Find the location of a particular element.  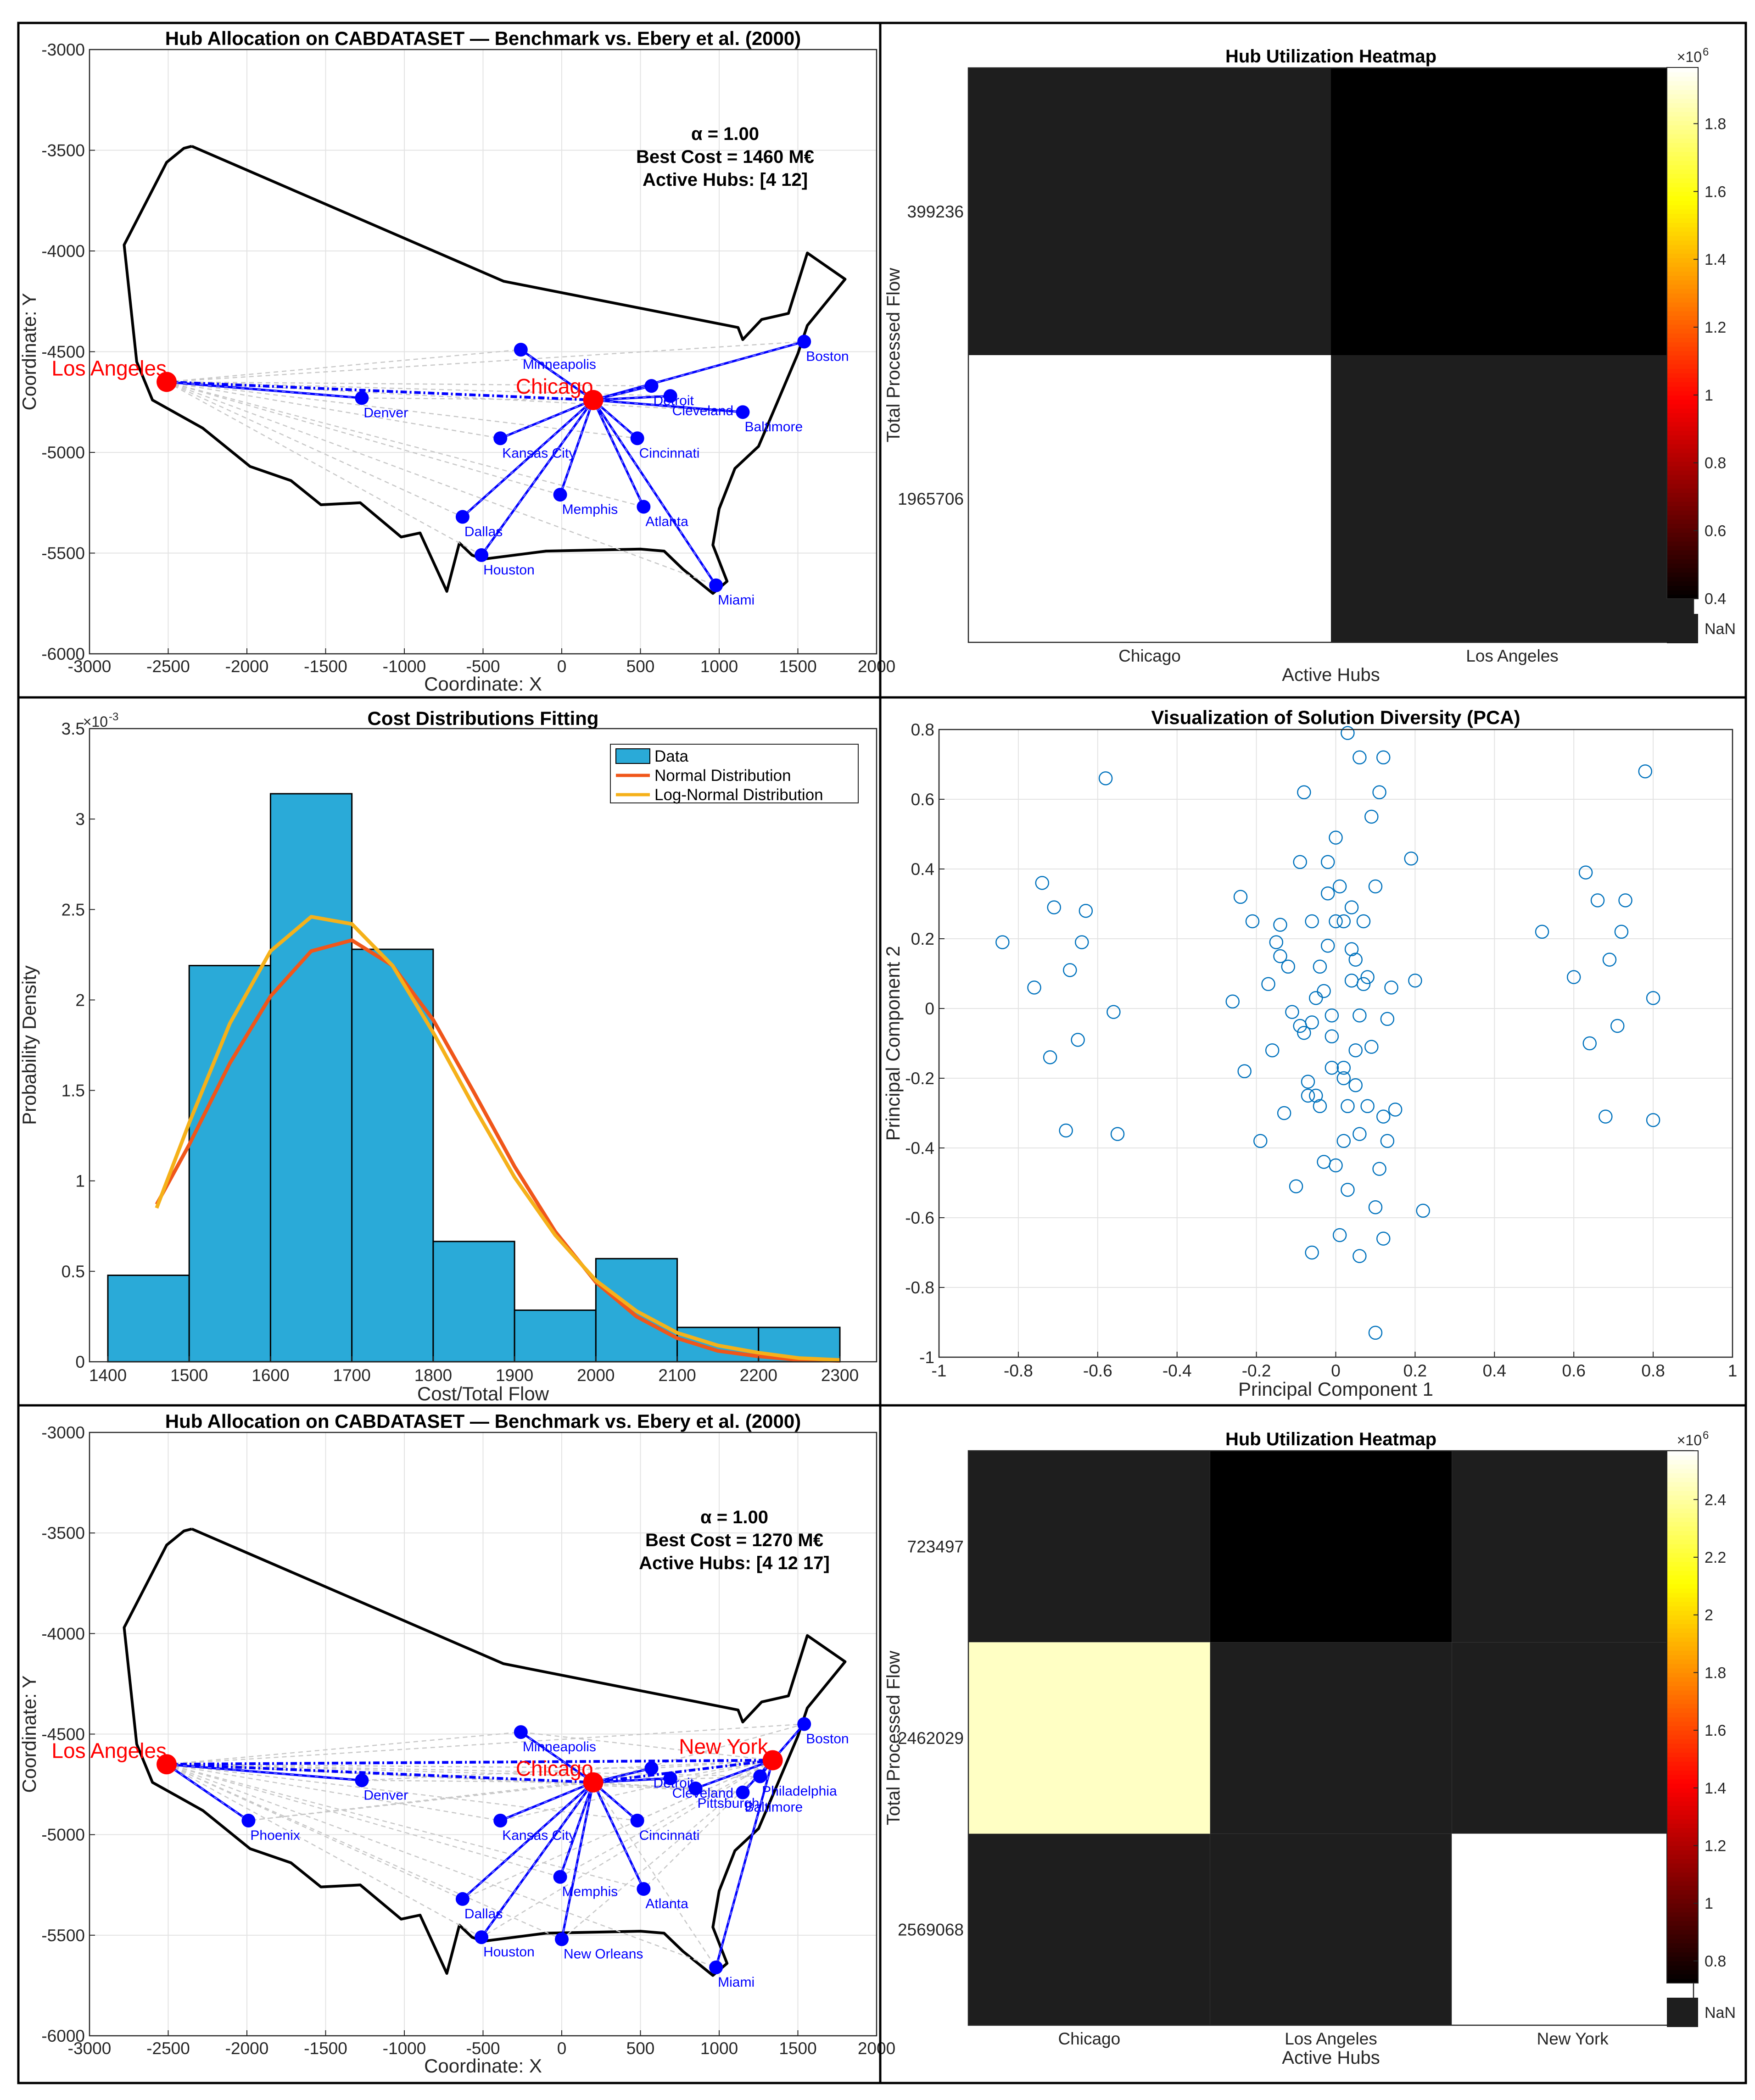

node-dallas is located at coordinates (462, 1899).